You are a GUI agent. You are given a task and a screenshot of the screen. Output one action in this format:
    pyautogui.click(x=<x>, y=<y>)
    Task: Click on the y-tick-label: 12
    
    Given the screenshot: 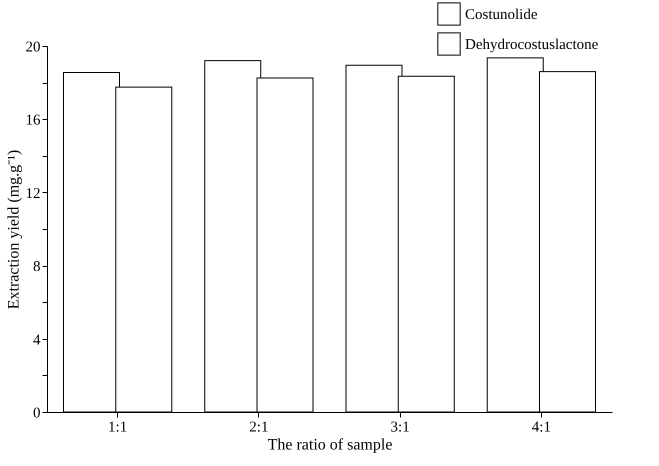 What is the action you would take?
    pyautogui.click(x=33, y=194)
    